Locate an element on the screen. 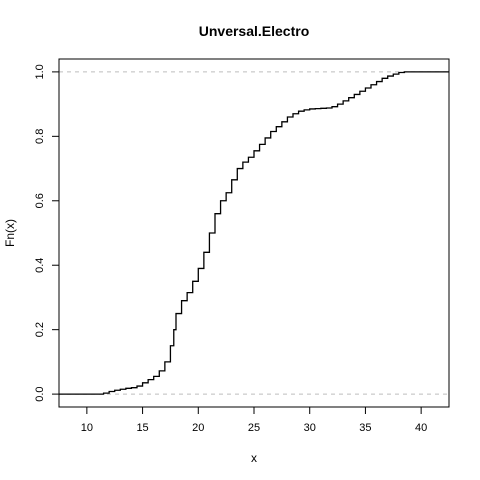 The width and height of the screenshot is (480, 480). y-tick-label: 0.4 is located at coordinates (40, 265).